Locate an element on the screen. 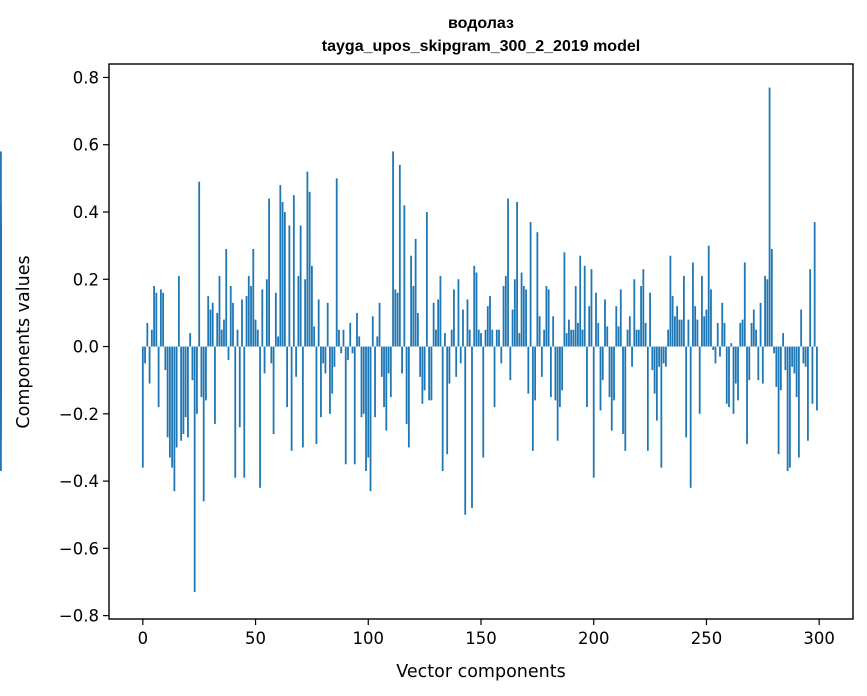 This screenshot has height=696, width=867. y-tick-label: −0.6 is located at coordinates (79, 548).